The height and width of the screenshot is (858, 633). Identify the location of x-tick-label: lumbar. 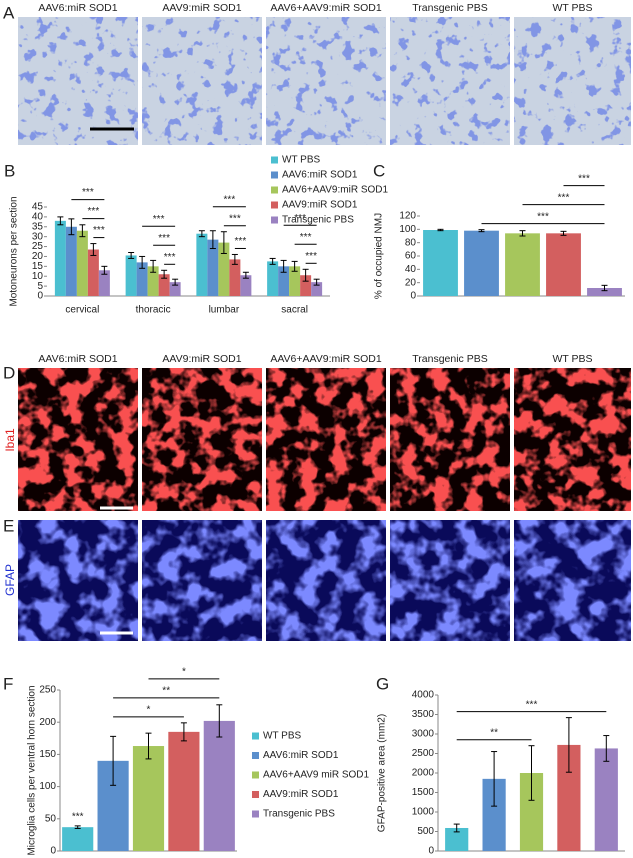
(224, 310).